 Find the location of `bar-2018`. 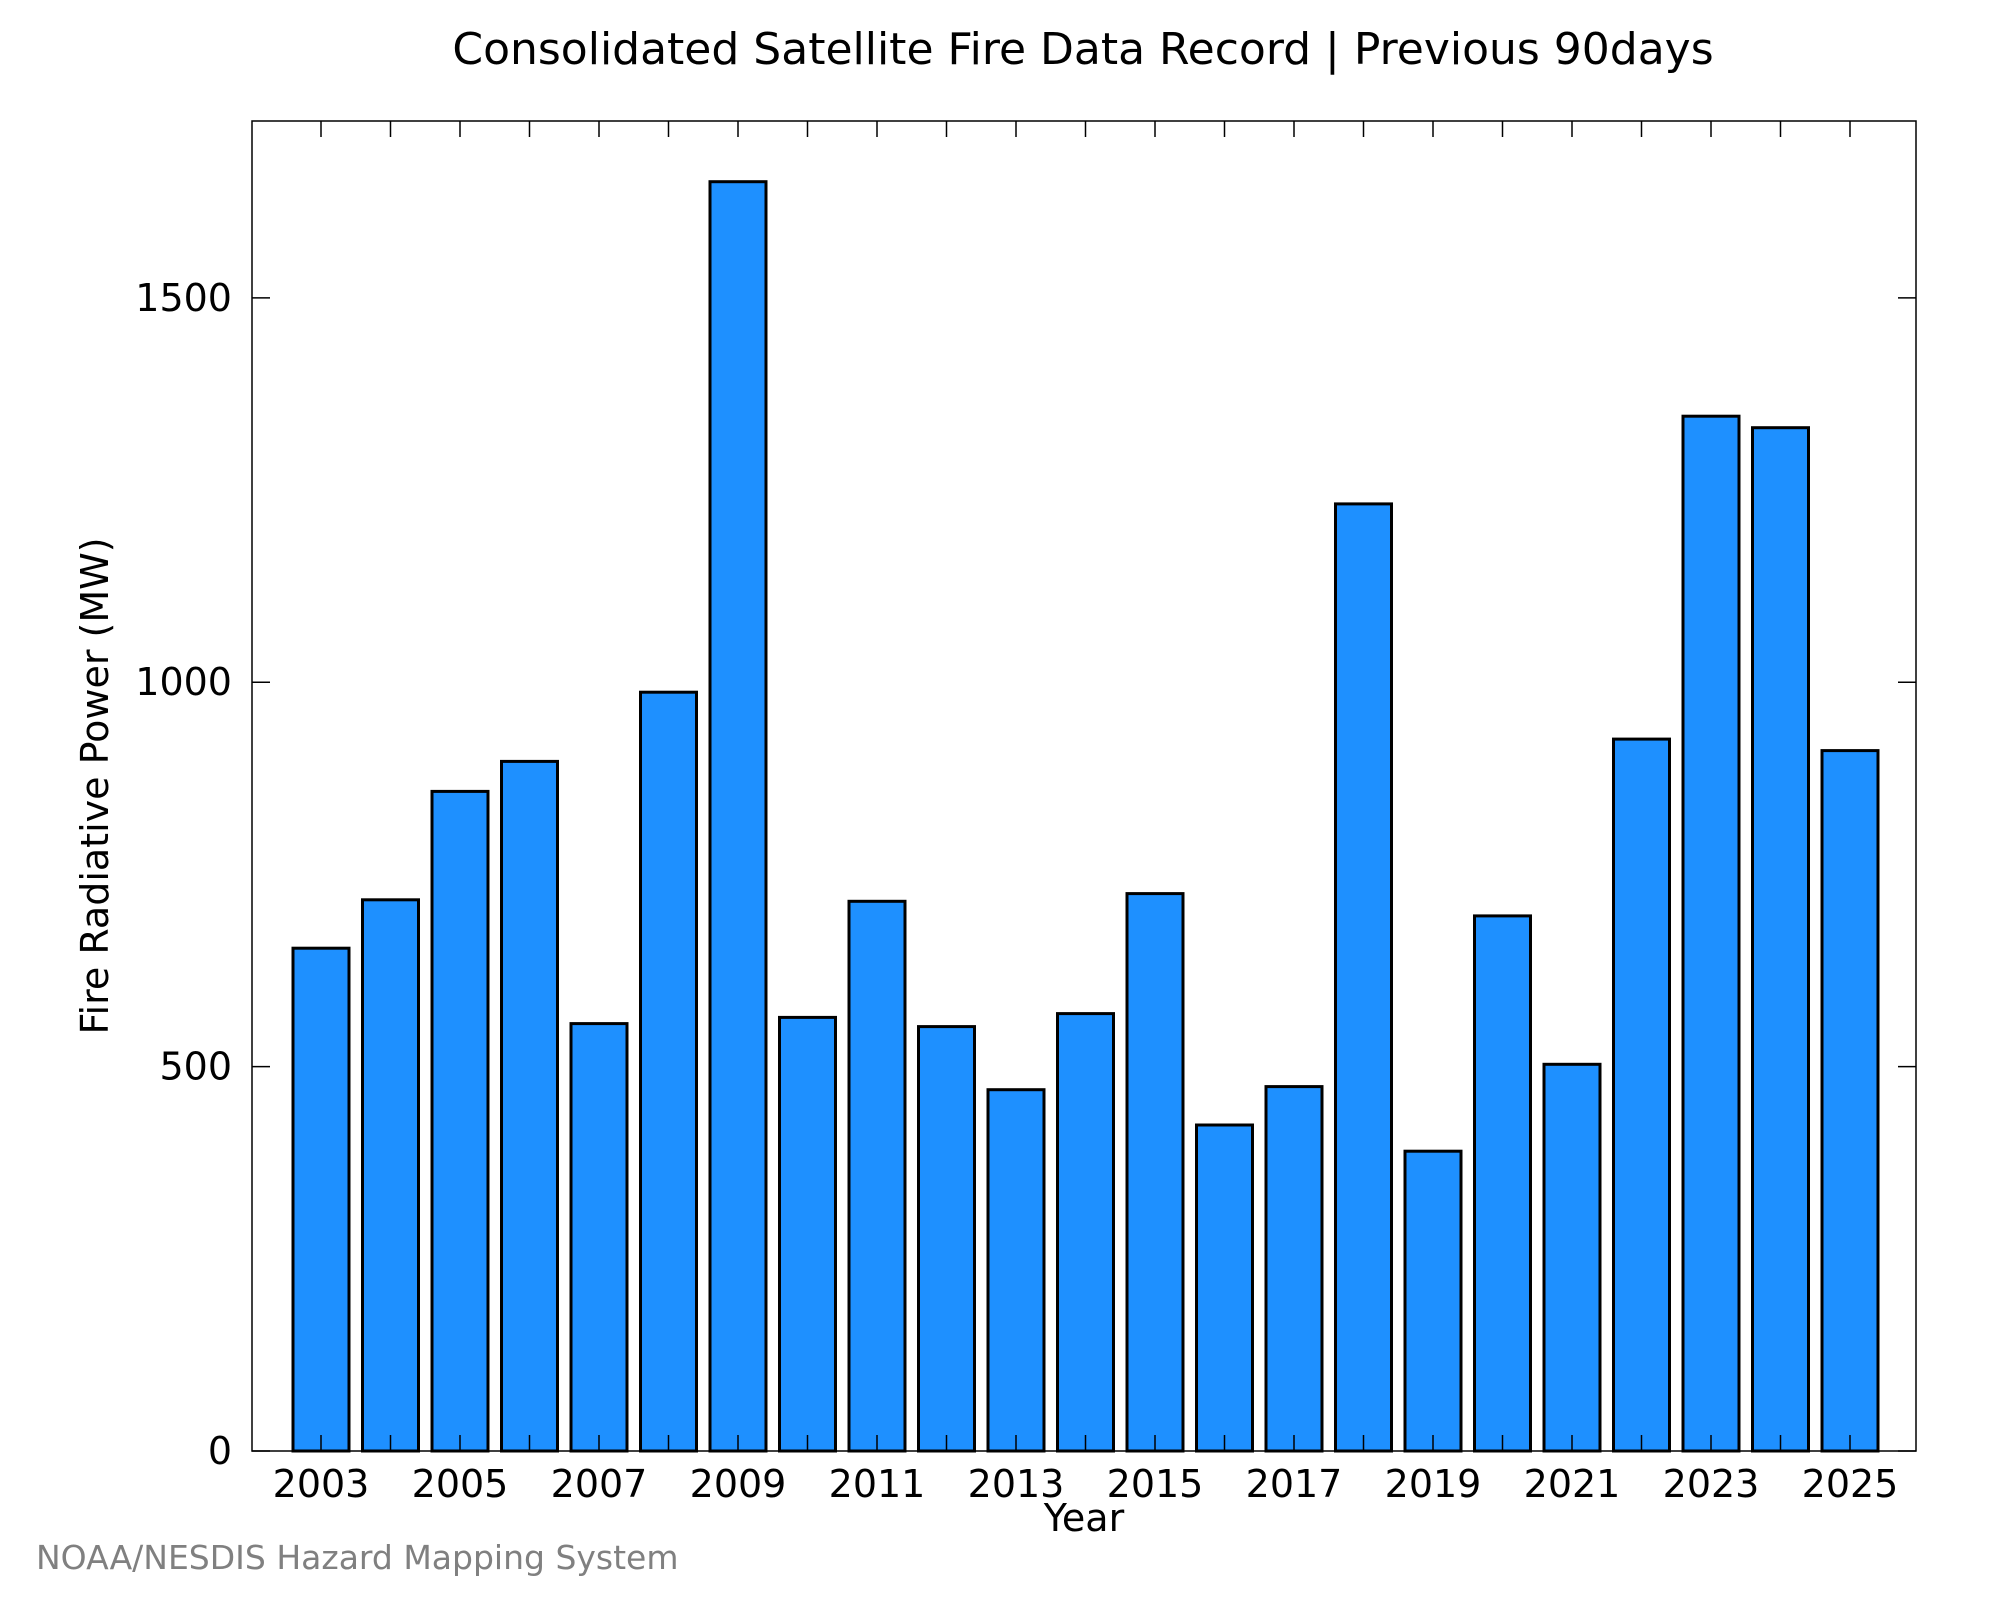

bar-2018 is located at coordinates (1363, 977).